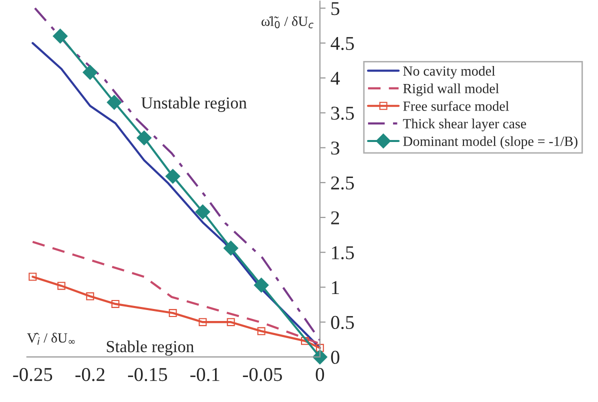 This screenshot has height=402, width=598. Describe the element at coordinates (464, 125) in the screenshot. I see `legend-label: Thick shear layer case` at that location.